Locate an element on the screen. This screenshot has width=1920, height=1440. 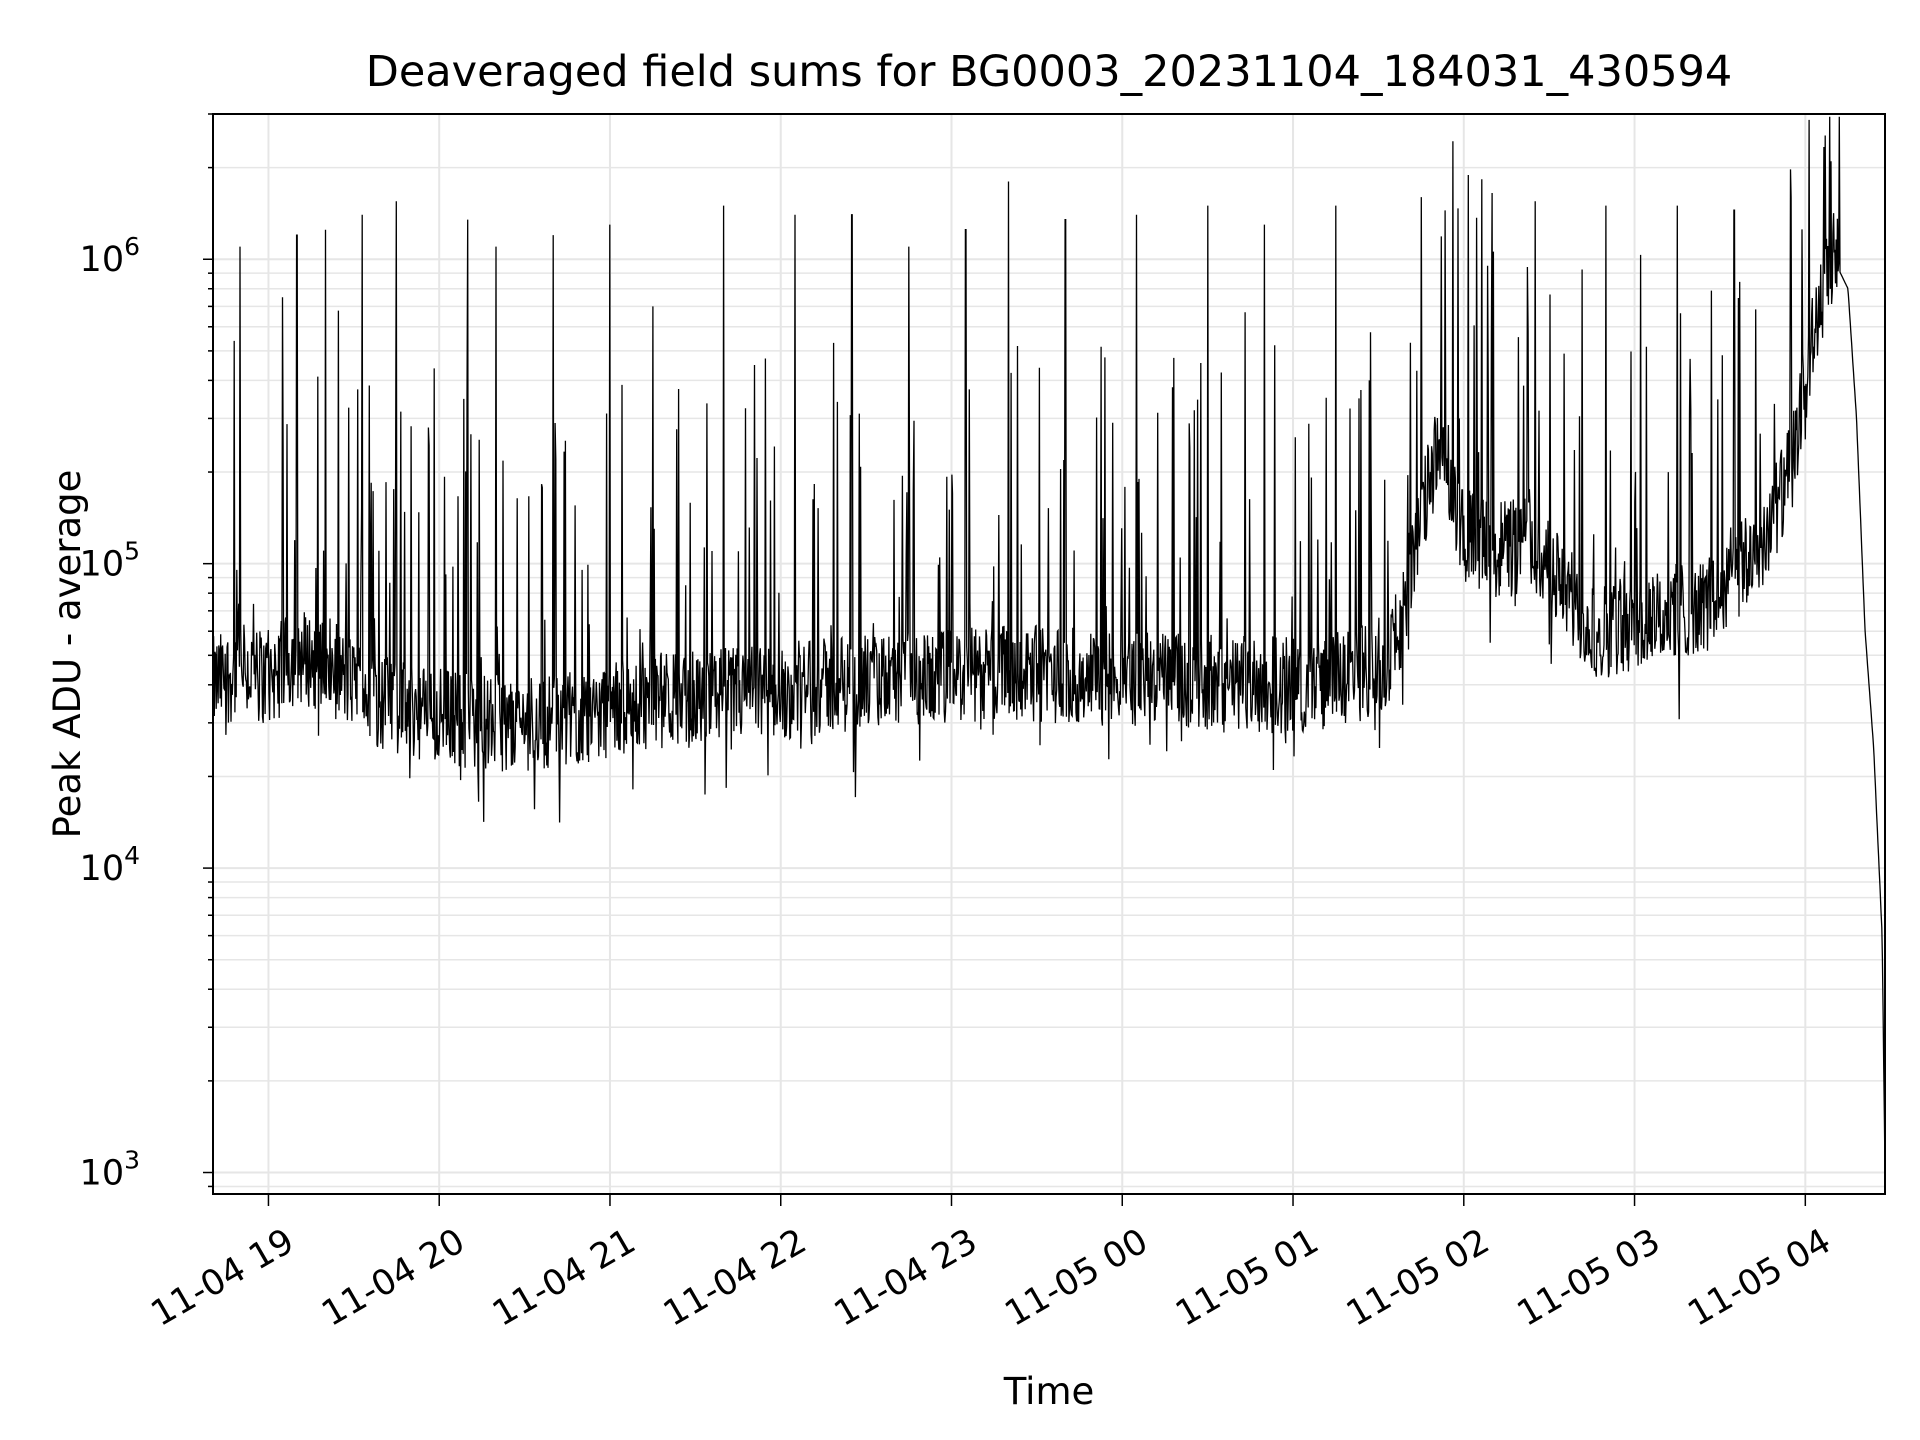
y-tick-label: 10⁶ is located at coordinates (110, 256).